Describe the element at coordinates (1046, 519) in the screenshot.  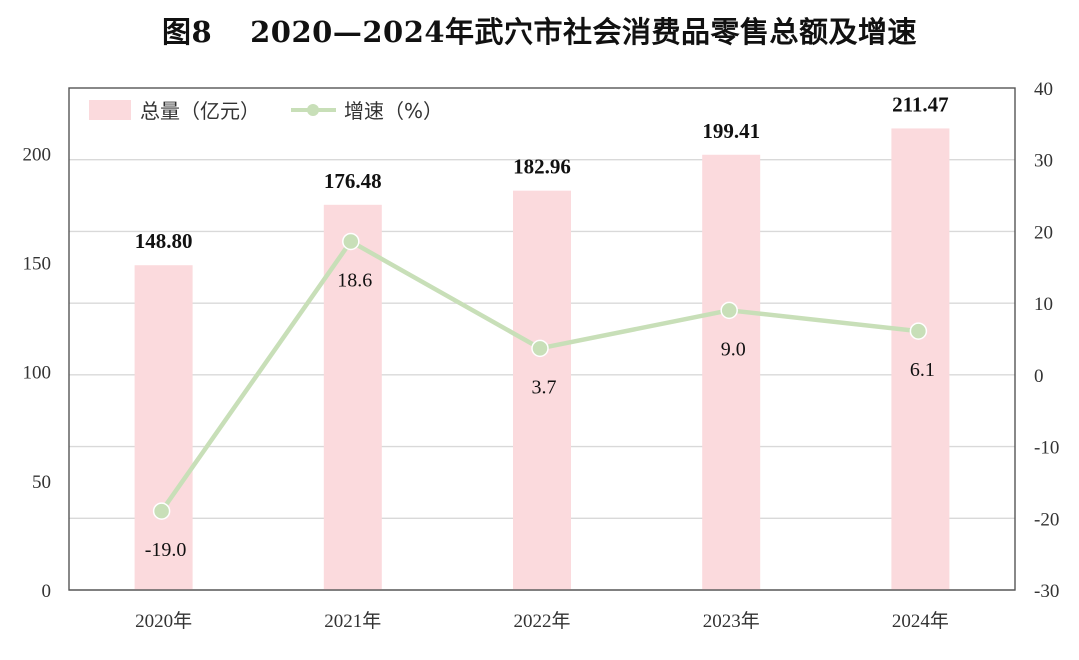
I see `y-right-tick-label: -20` at that location.